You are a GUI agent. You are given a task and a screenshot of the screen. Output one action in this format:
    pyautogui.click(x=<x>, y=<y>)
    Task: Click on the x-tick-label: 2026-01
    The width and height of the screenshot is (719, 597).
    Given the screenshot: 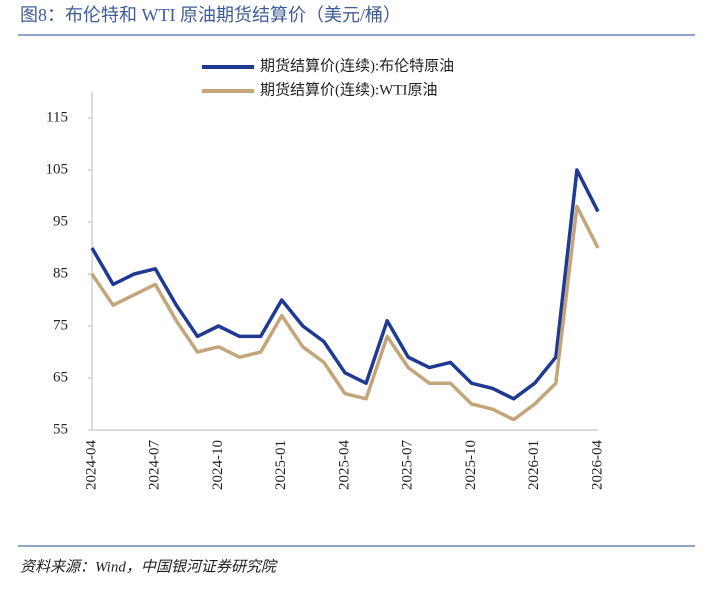 What is the action you would take?
    pyautogui.click(x=534, y=465)
    